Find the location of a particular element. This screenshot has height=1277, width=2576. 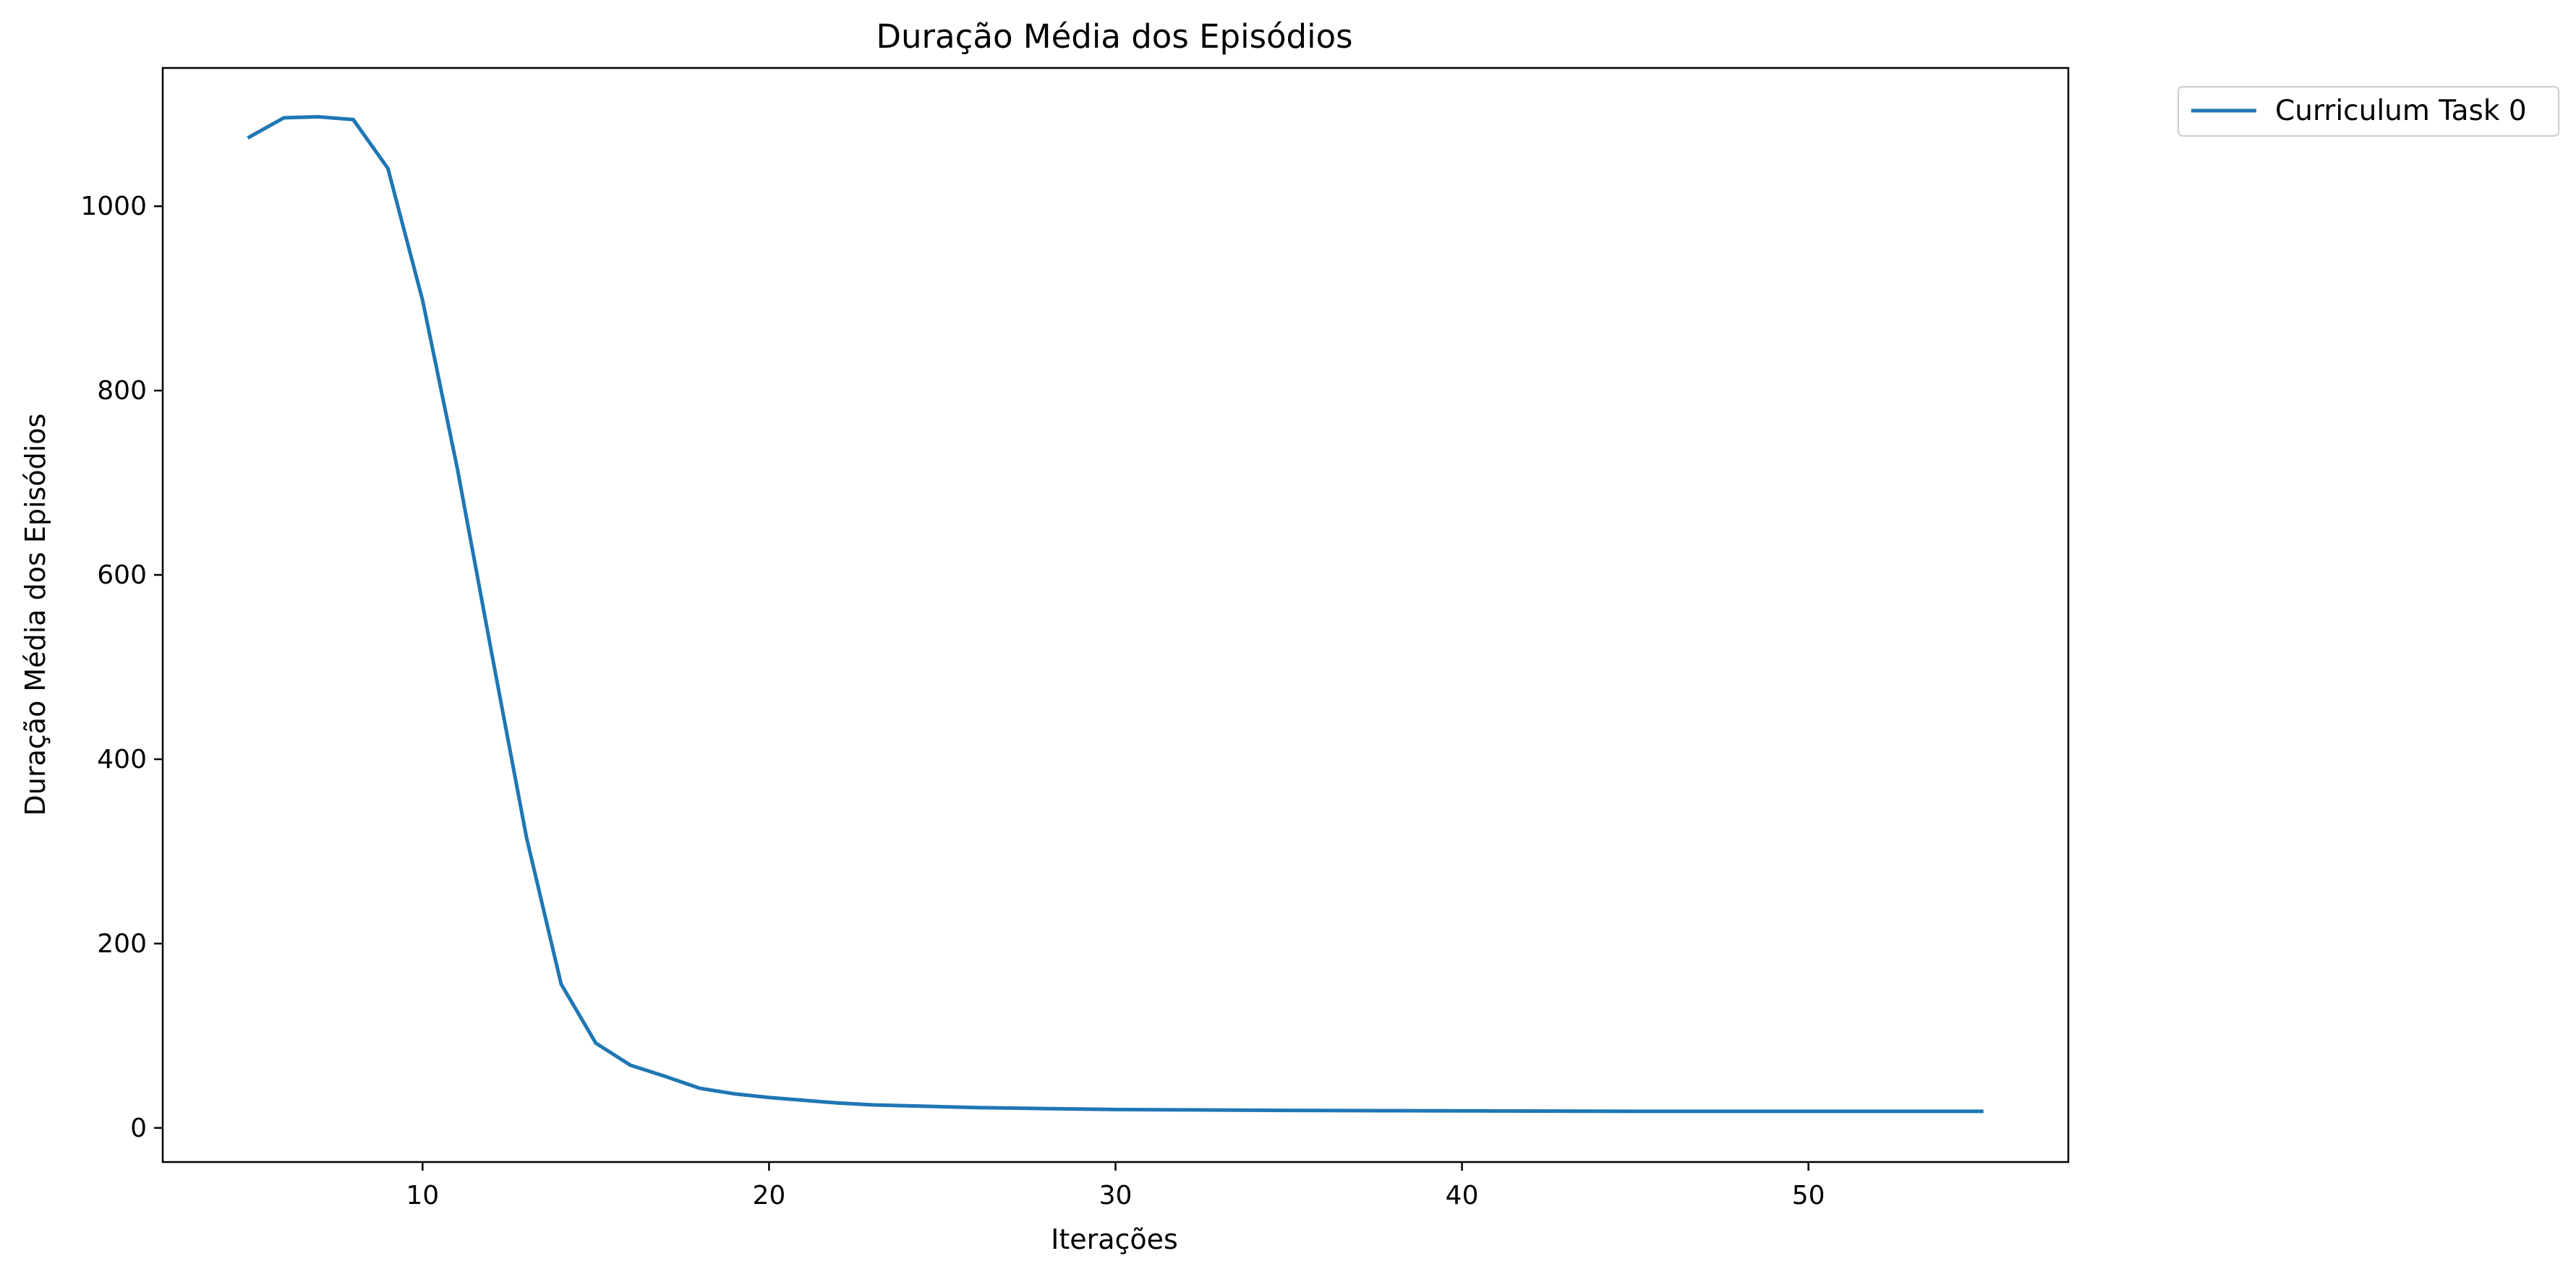

y-tick-label: 0 is located at coordinates (138, 1128).